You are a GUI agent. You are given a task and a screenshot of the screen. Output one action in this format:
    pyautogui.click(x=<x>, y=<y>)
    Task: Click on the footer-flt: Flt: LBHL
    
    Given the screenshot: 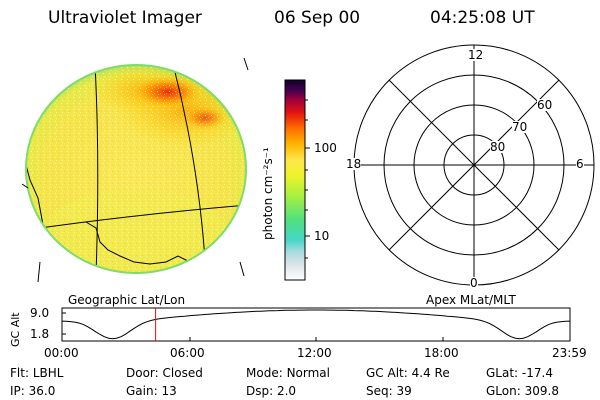 What is the action you would take?
    pyautogui.click(x=37, y=373)
    